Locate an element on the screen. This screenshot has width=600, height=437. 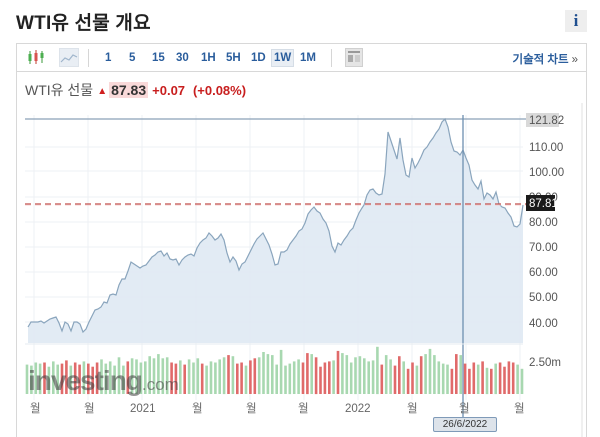
svg-text: 80.00 is located at coordinates (543, 223).